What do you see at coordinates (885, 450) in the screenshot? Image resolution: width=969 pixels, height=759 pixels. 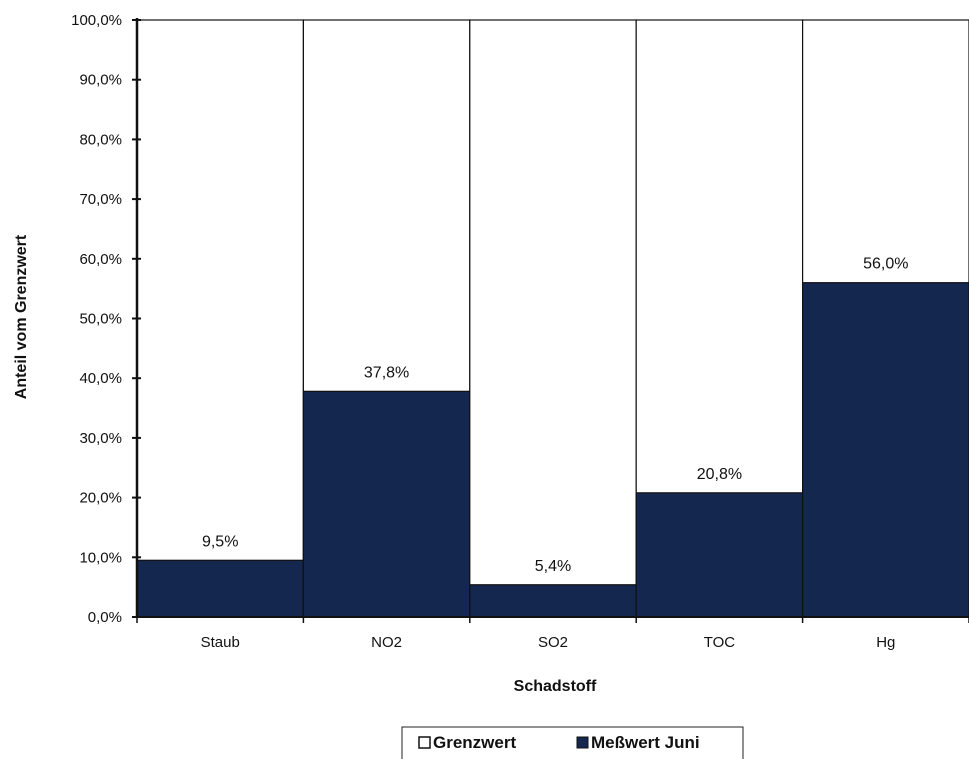 I see `bar-messwert-hg` at bounding box center [885, 450].